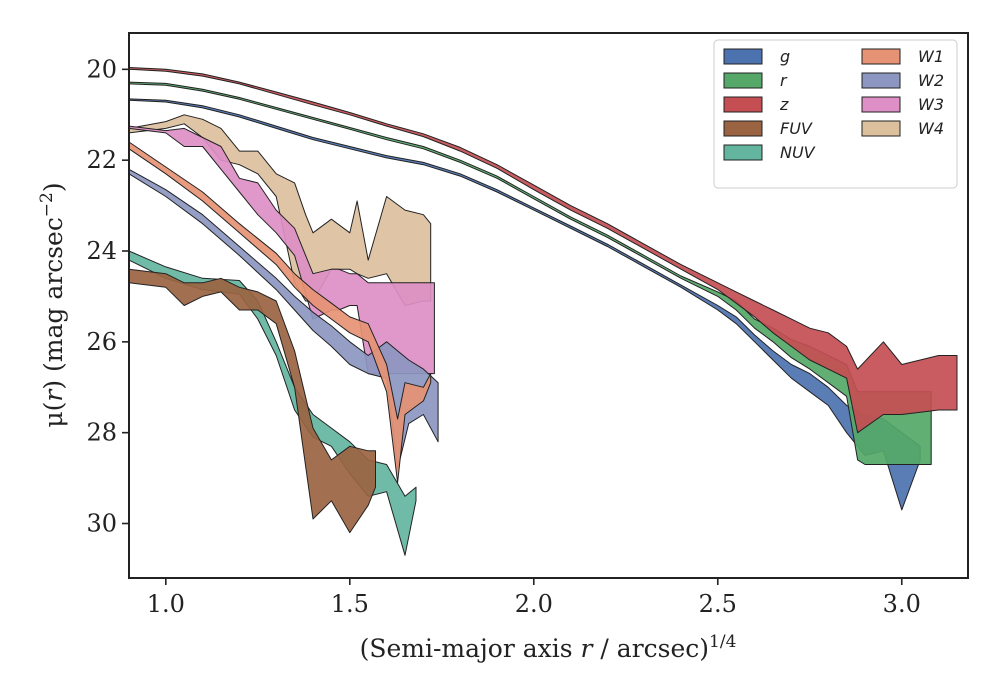 This screenshot has width=1000, height=700. What do you see at coordinates (101, 433) in the screenshot?
I see `y-tick-label: 28` at bounding box center [101, 433].